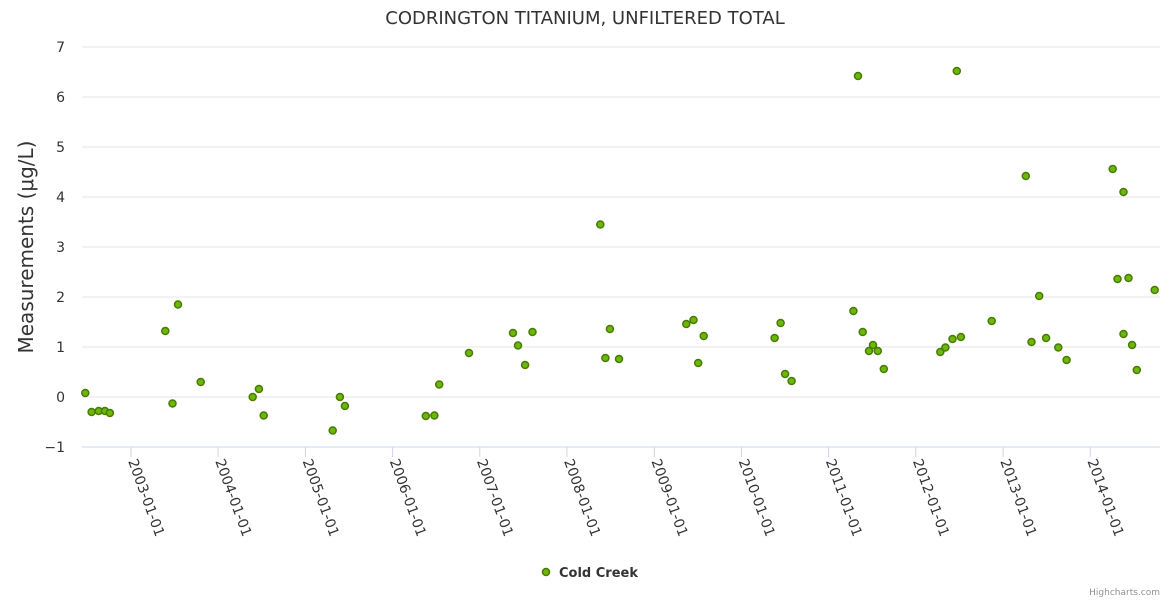 The image size is (1170, 600). What do you see at coordinates (581, 498) in the screenshot?
I see `x-tick-label: 2008-01-01` at bounding box center [581, 498].